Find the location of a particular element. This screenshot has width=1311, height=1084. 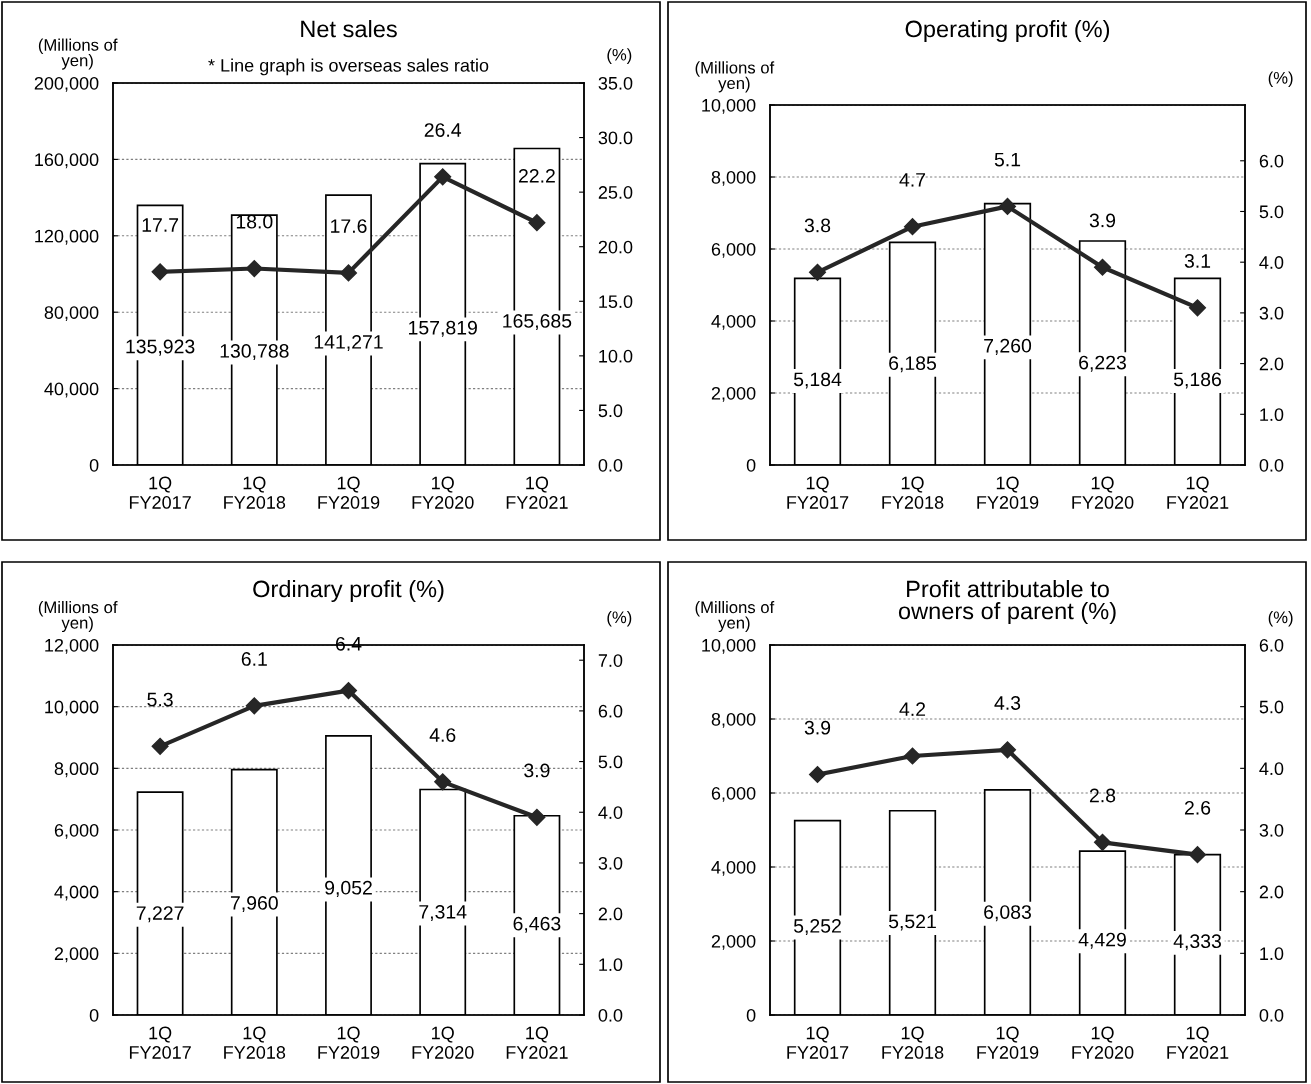

chart-title: Operating profit (%) is located at coordinates (1007, 31).